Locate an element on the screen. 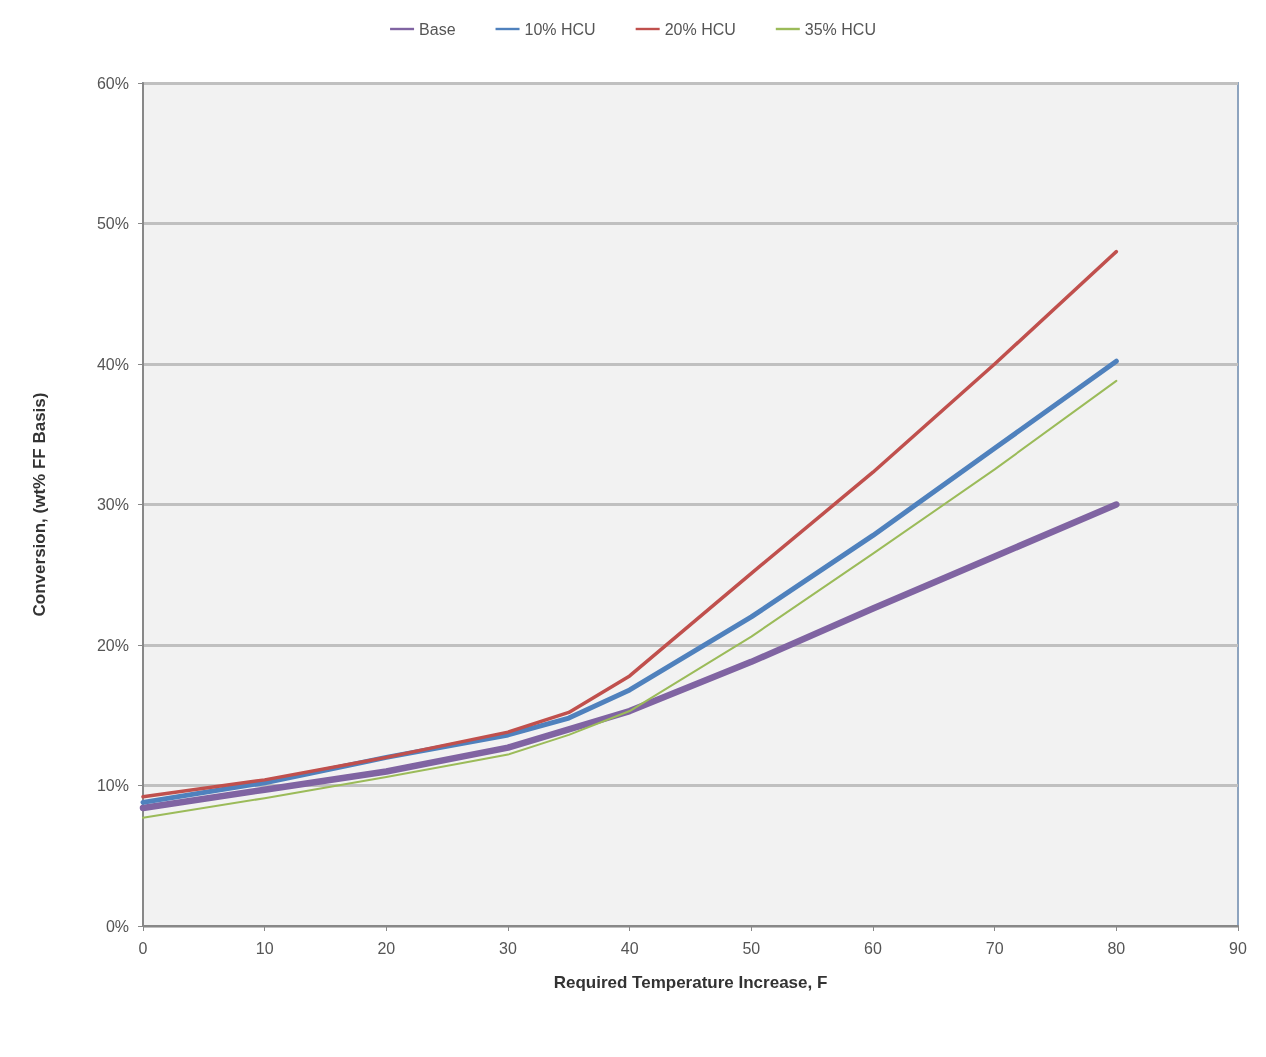  x-tick-label: 10 is located at coordinates (264, 948).